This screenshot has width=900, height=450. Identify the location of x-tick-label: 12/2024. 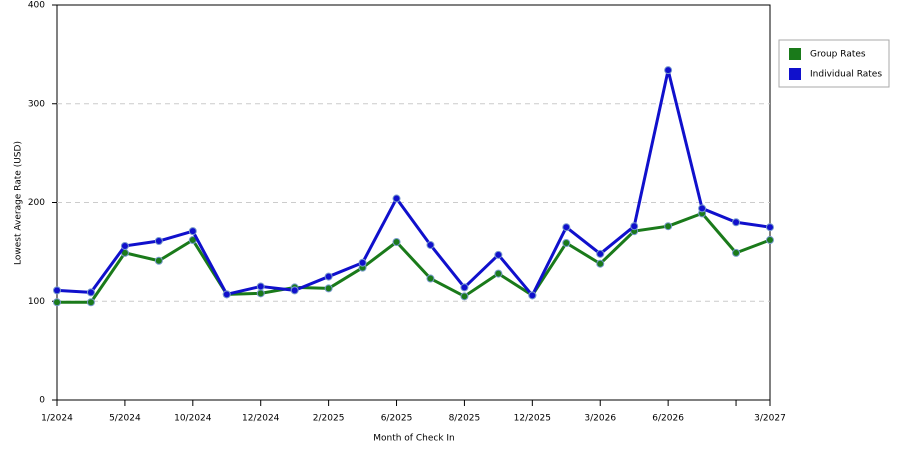
(261, 419).